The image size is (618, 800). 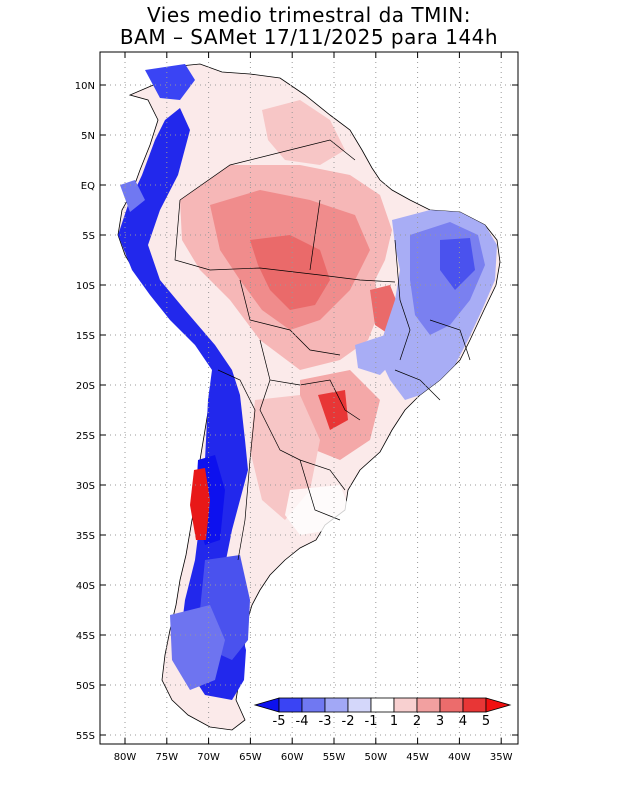 What do you see at coordinates (88, 236) in the screenshot?
I see `lat-label: 5S` at bounding box center [88, 236].